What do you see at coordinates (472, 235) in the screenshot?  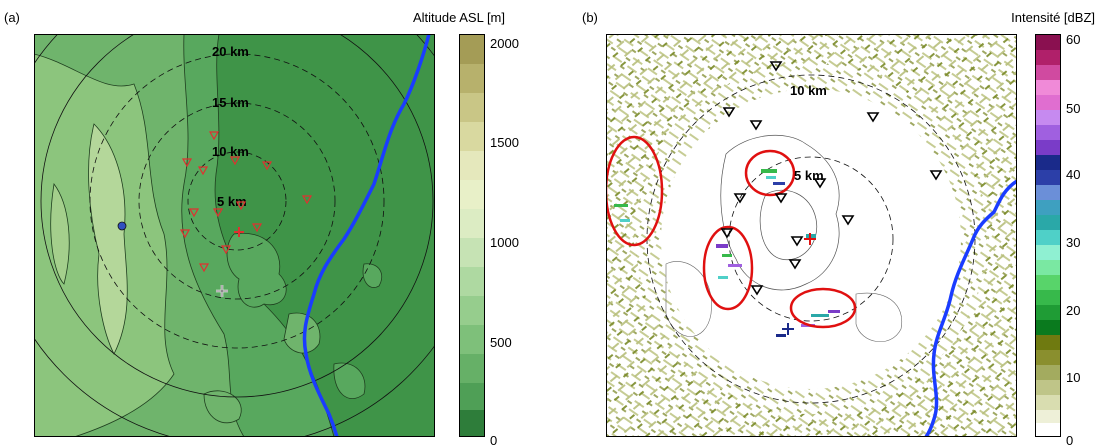 I see `altitude-colorbar` at bounding box center [472, 235].